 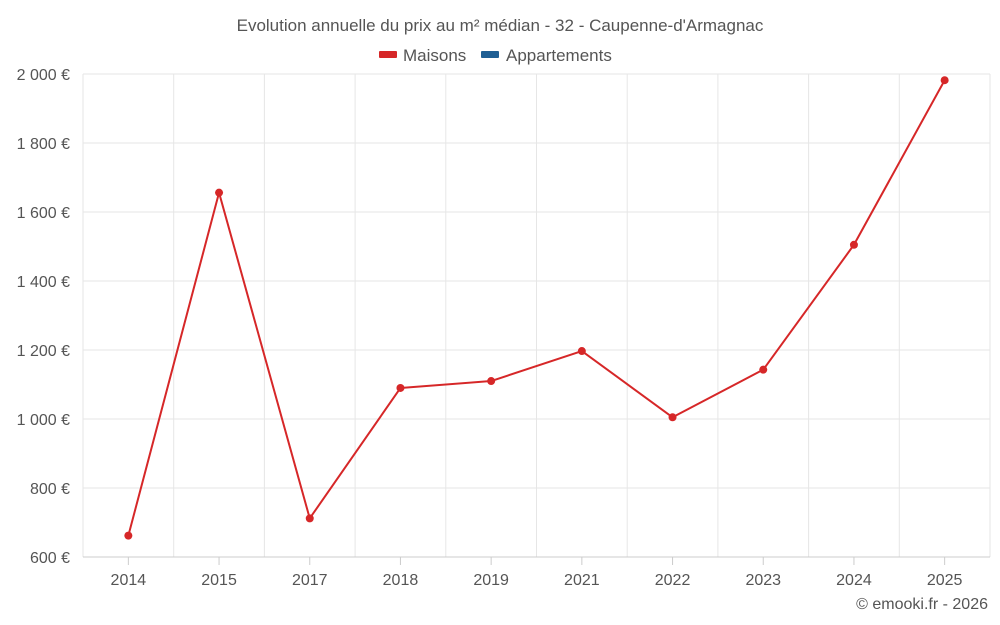 I want to click on y-tick-label: 1 200 €, so click(x=43, y=351).